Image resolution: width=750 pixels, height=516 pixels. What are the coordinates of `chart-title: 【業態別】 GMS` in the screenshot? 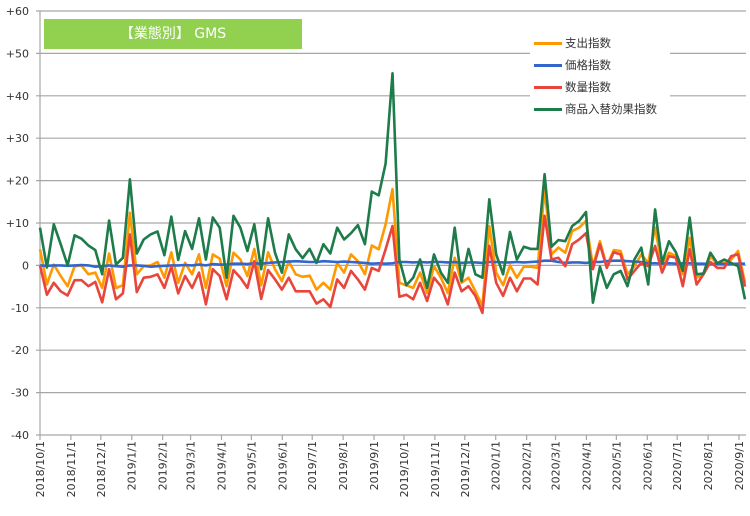 It's located at (173, 34).